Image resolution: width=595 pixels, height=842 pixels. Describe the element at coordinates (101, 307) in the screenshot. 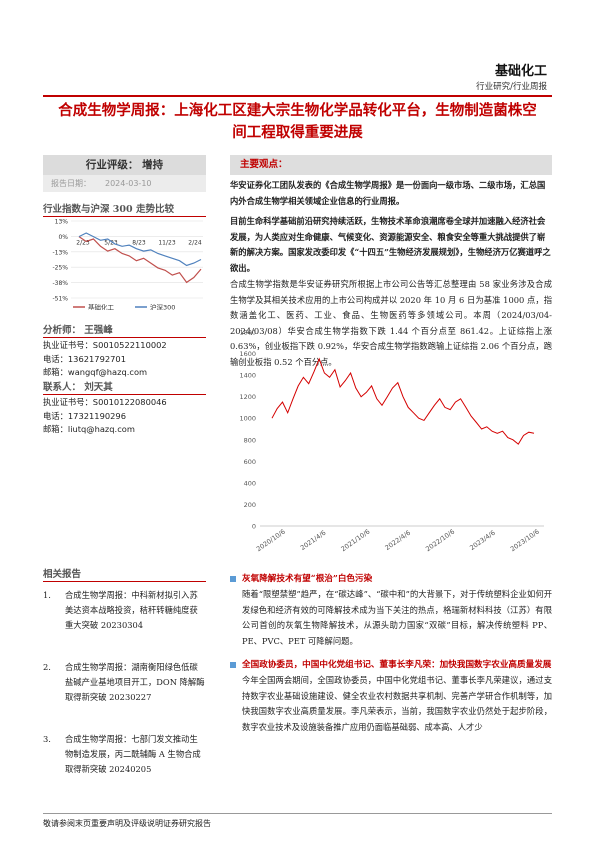

I see `legend-label: 基础化工` at that location.